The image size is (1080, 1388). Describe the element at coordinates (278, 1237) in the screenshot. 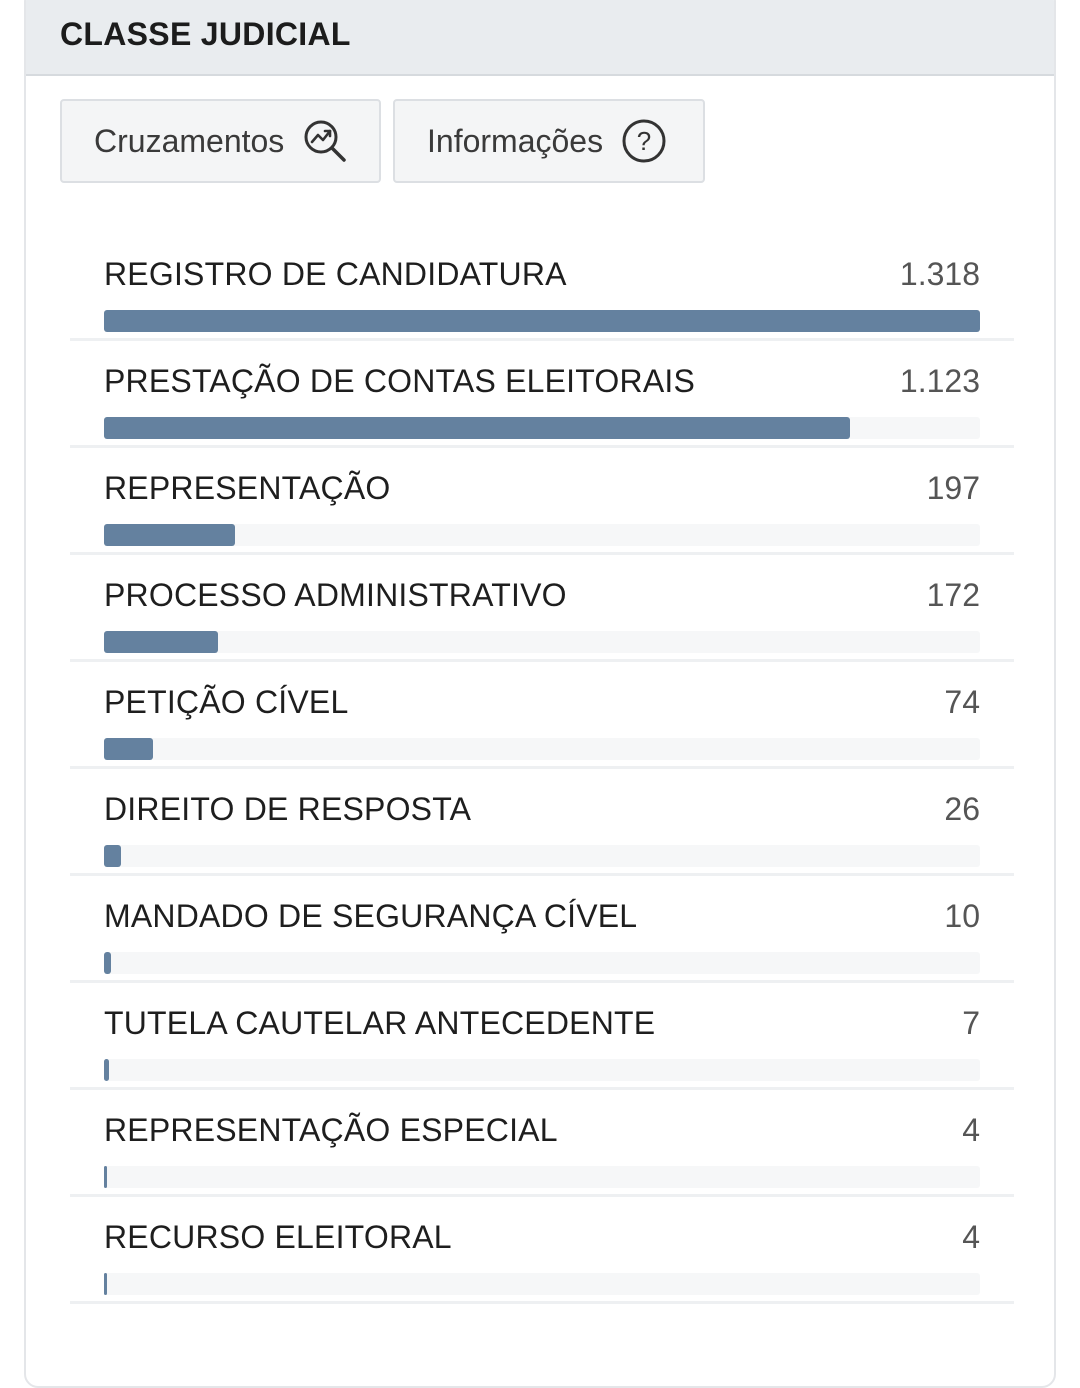

I see `bar-label: RECURSO ELEITORAL` at that location.